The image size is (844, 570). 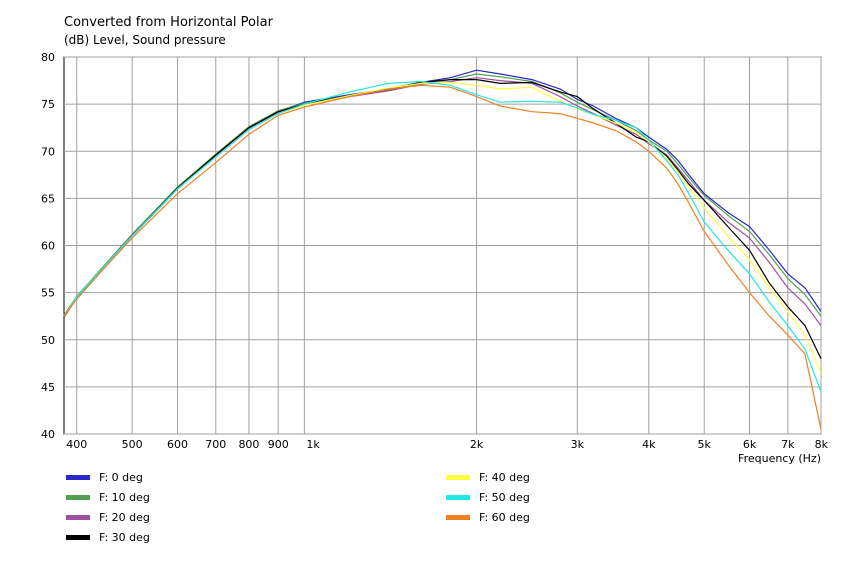 I want to click on x-tick-label: 500, so click(x=132, y=444).